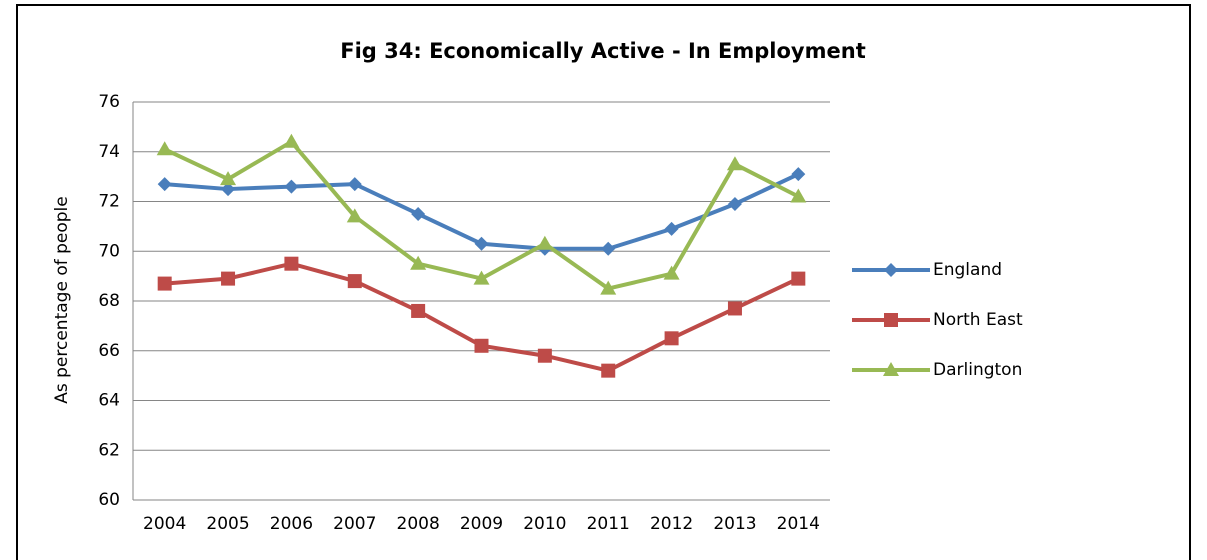 The image size is (1207, 560). Describe the element at coordinates (544, 524) in the screenshot. I see `x-tick-label: 2010` at that location.